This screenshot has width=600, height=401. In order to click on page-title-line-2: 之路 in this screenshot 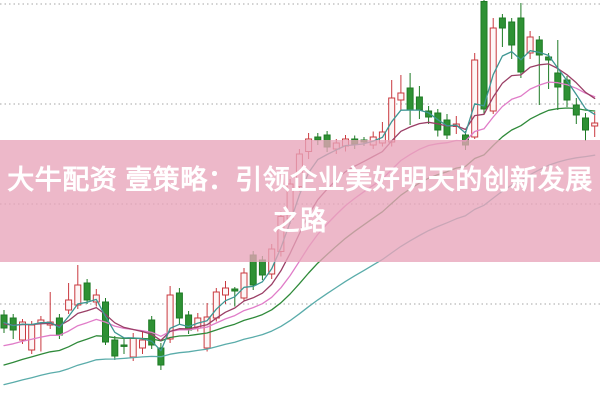, I will do `click(300, 221)`.